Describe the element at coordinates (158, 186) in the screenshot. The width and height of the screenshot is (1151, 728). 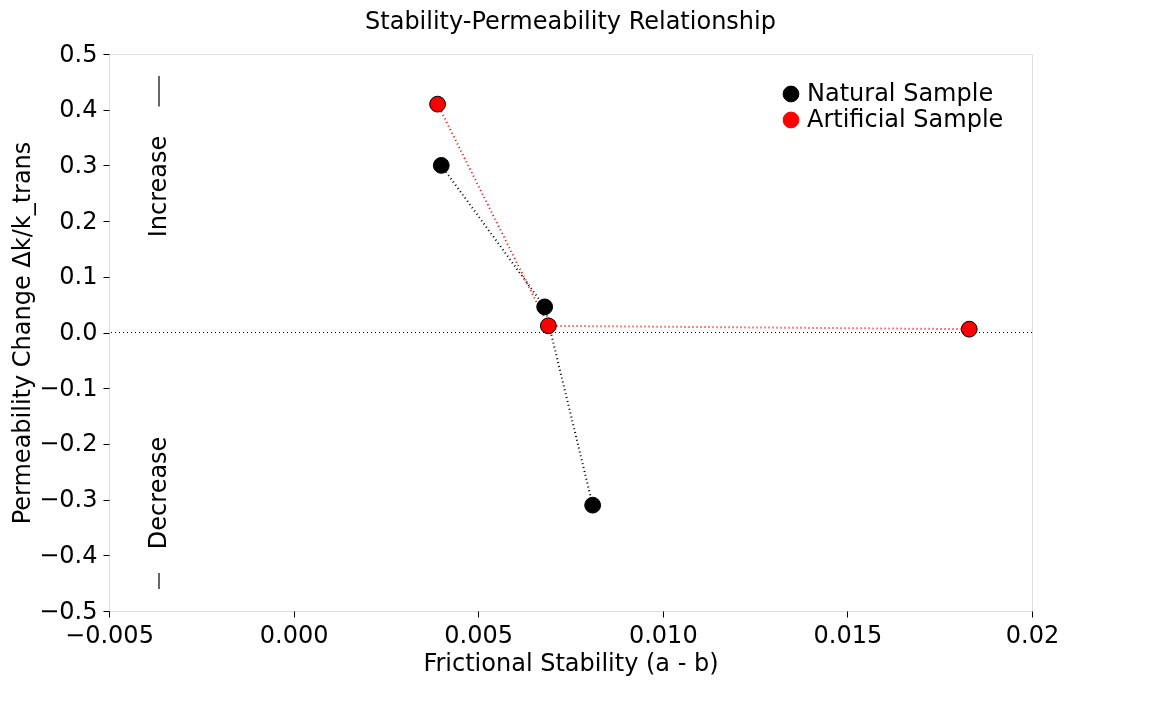
I see `annotation: Increase` at that location.